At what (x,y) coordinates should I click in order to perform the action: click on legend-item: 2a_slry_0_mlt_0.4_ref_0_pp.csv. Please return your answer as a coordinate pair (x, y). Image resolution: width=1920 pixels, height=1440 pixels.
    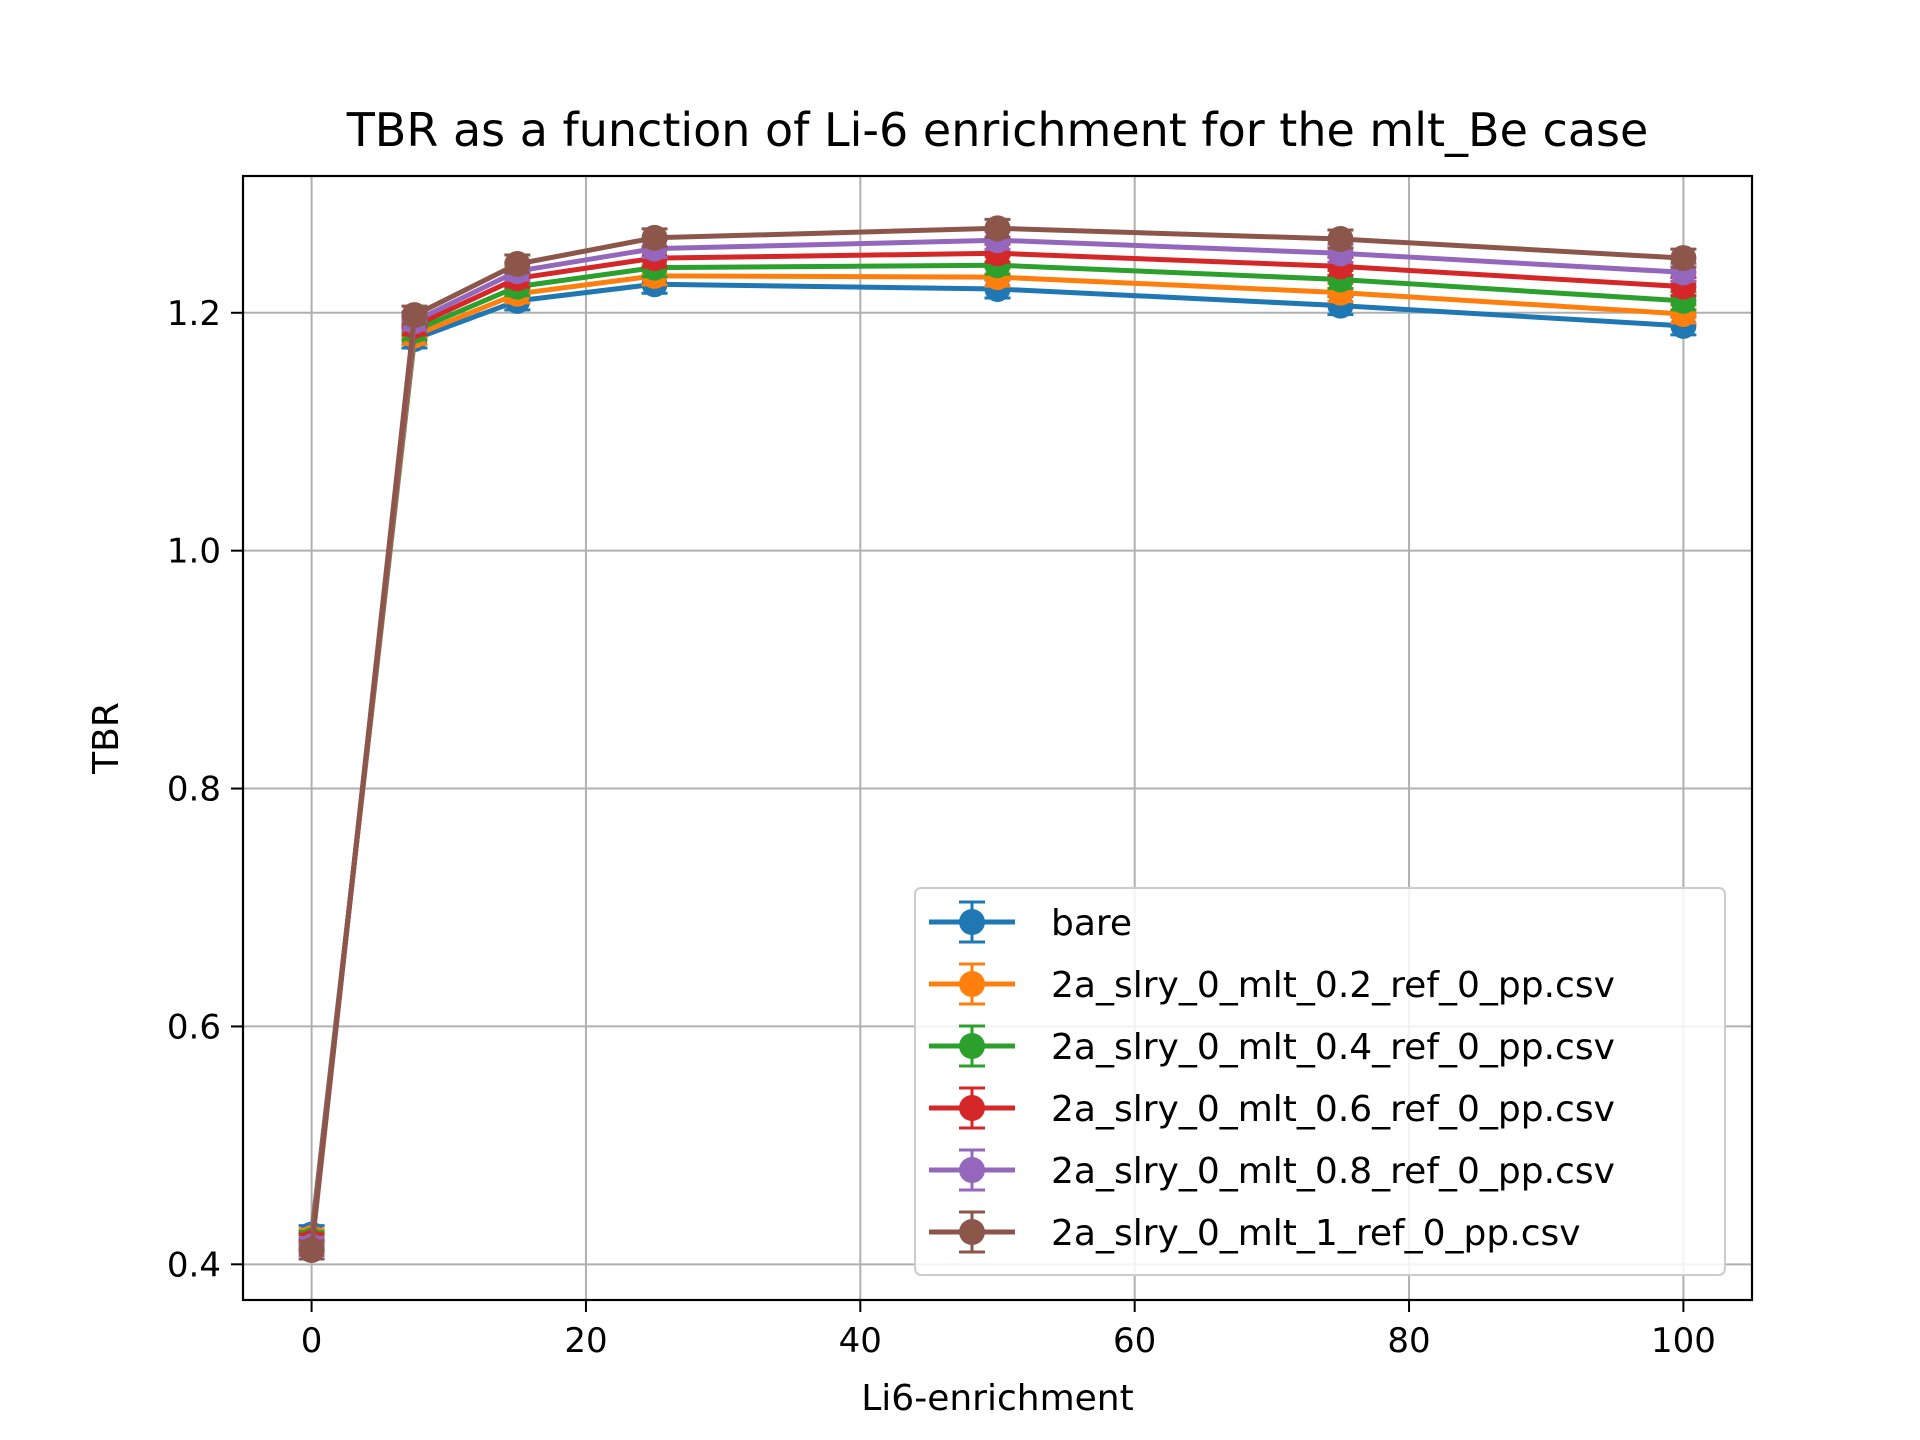
    Looking at the image, I should click on (1272, 1046).